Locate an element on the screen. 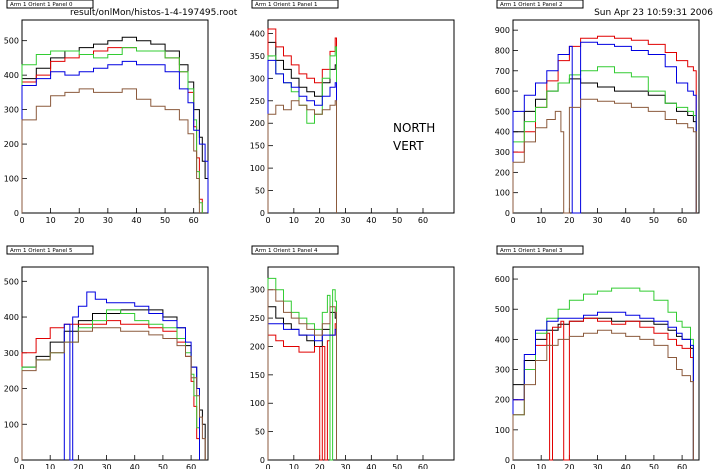 The height and width of the screenshot is (469, 721). vert-label: VERT is located at coordinates (408, 146).